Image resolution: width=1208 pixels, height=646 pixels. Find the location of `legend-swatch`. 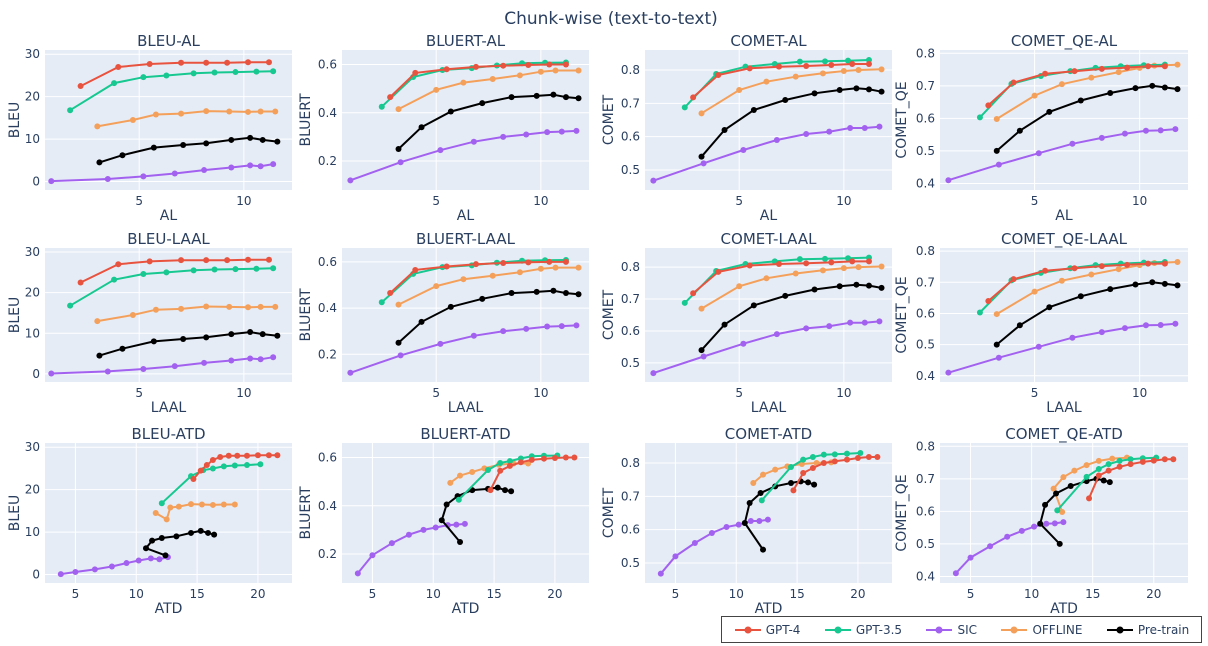

legend-swatch is located at coordinates (837, 629).